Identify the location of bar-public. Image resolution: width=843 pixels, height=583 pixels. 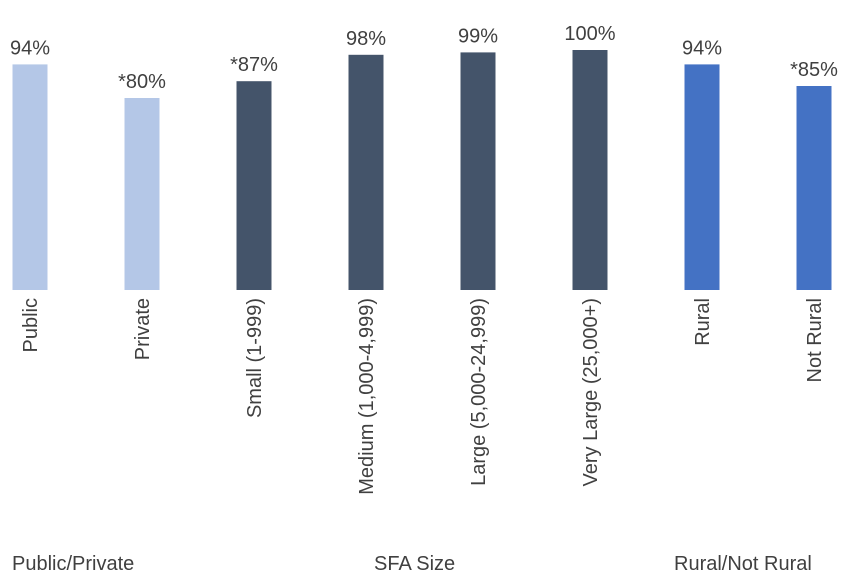
(30, 177).